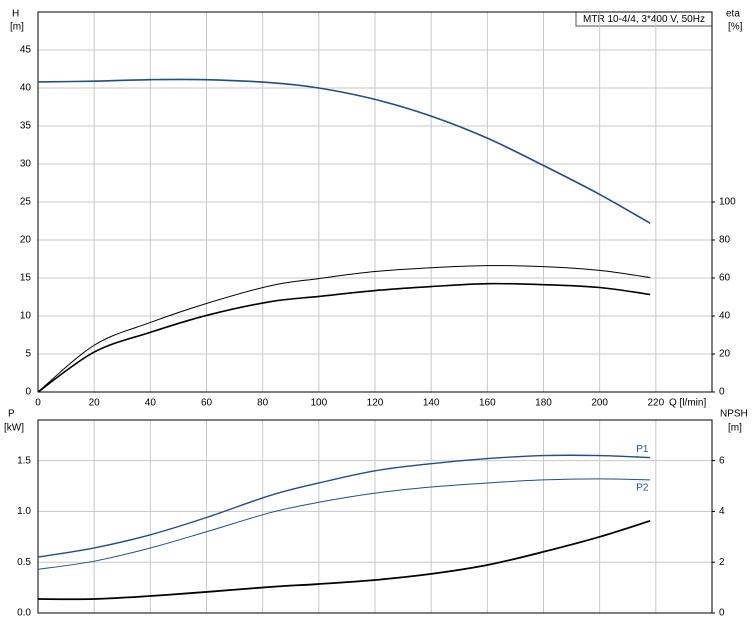 This screenshot has height=626, width=756. Describe the element at coordinates (642, 449) in the screenshot. I see `series-label: P1` at that location.